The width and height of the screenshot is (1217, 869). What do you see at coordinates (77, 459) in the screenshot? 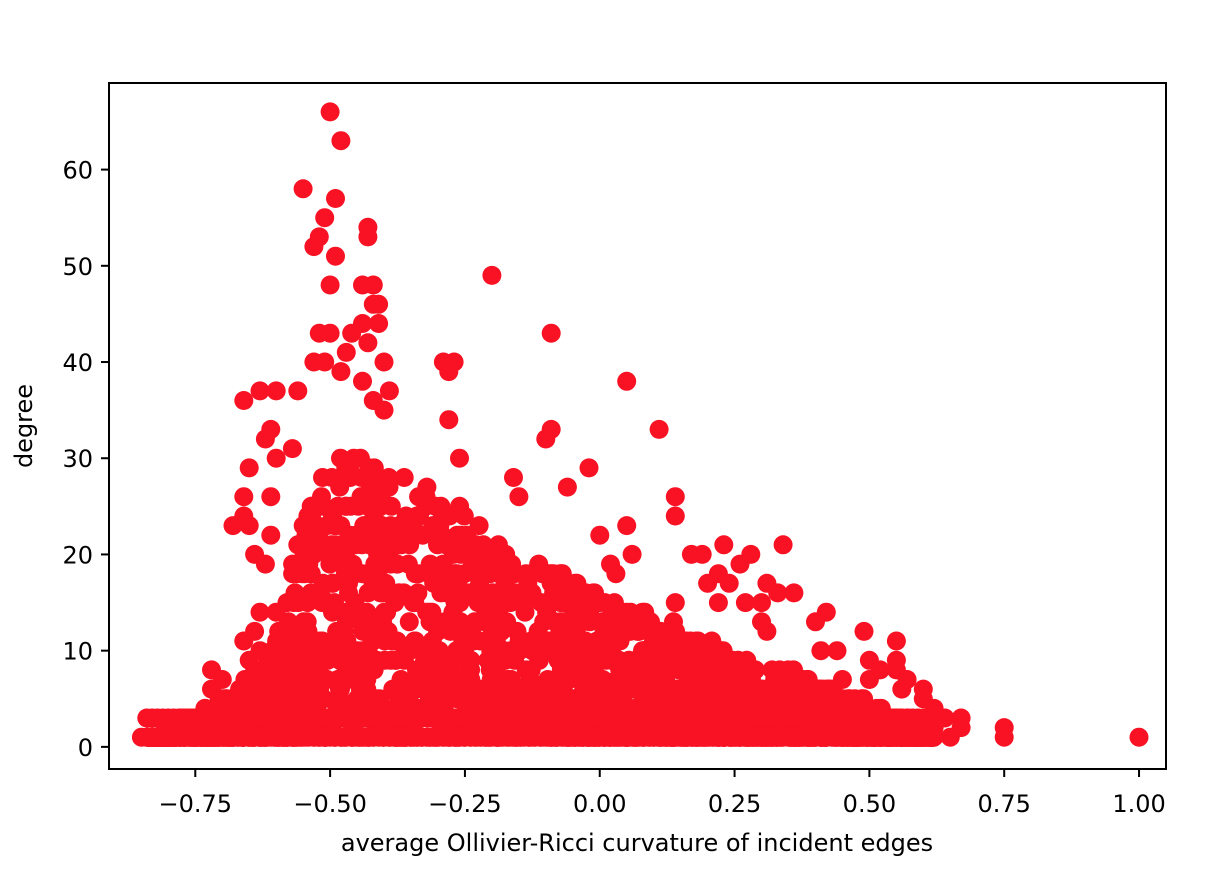
I see `y-tick-label: 30` at bounding box center [77, 459].